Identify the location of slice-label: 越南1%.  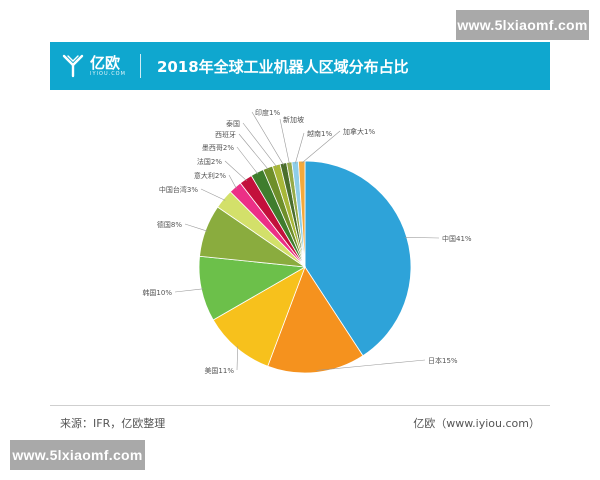
(319, 133).